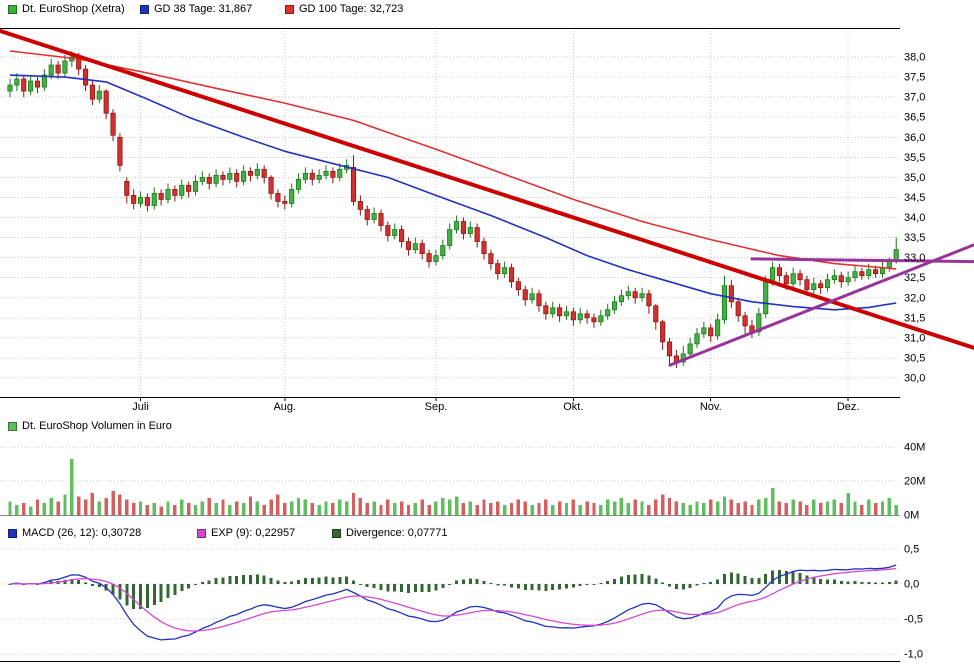 The image size is (974, 670). What do you see at coordinates (911, 585) in the screenshot?
I see `svg-text: 0,0` at bounding box center [911, 585].